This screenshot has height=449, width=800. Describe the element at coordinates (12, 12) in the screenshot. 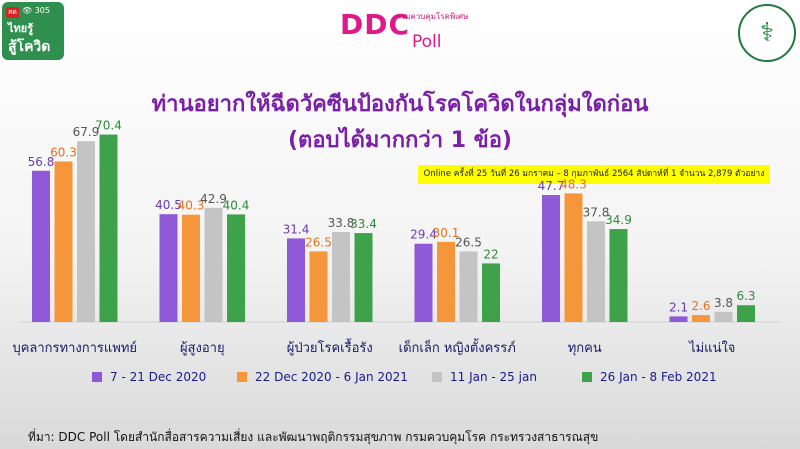

I see `live-badge: สด` at that location.